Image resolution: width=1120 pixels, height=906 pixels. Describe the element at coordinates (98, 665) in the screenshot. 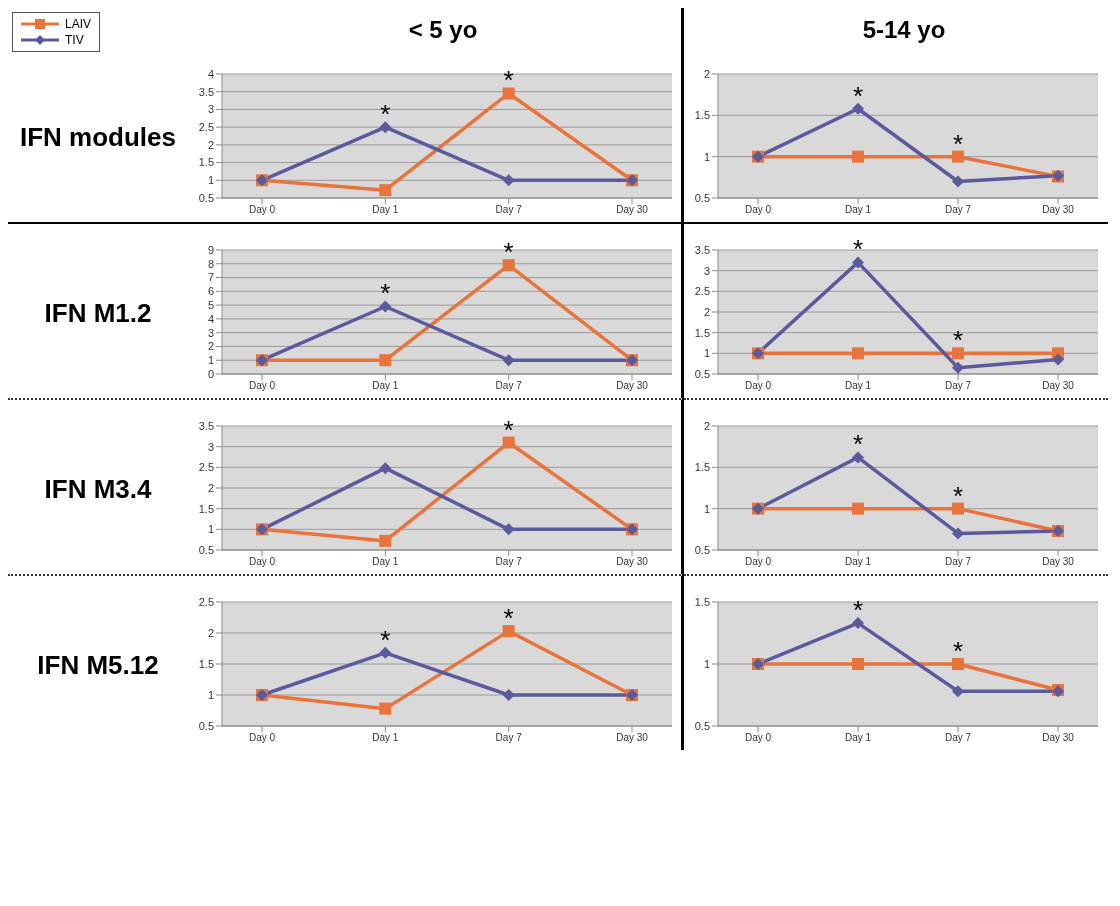

I see `y-axis-title: IFN M5.12` at that location.